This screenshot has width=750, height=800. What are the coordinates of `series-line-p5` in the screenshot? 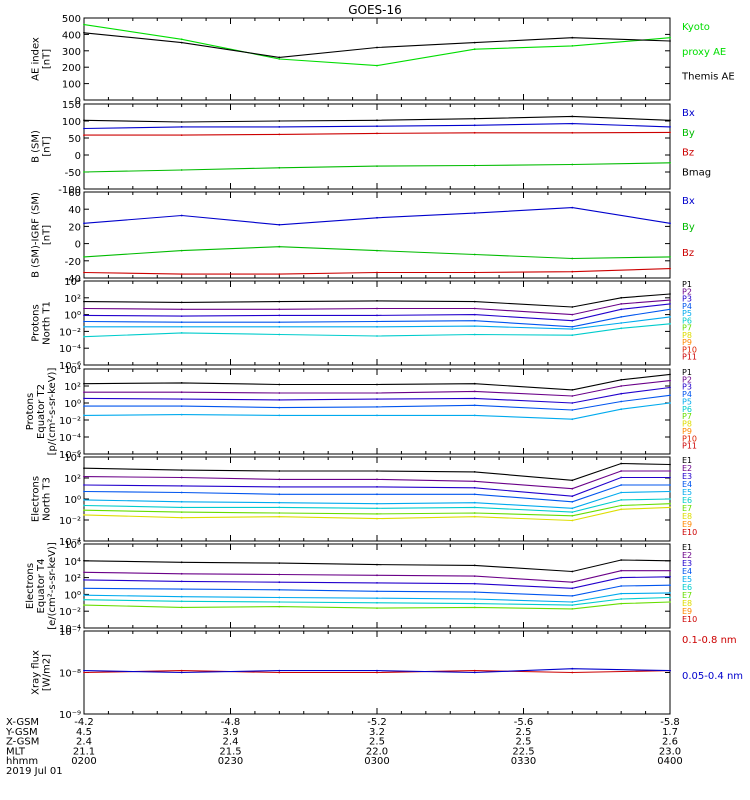 It's located at (377, 323).